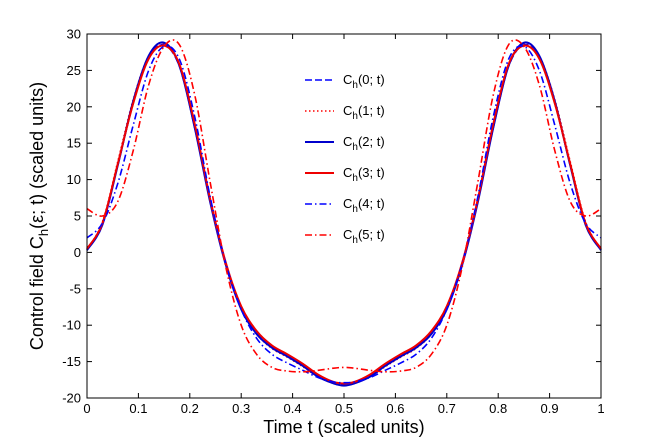  Describe the element at coordinates (71, 361) in the screenshot. I see `y-tick-label: -15` at that location.